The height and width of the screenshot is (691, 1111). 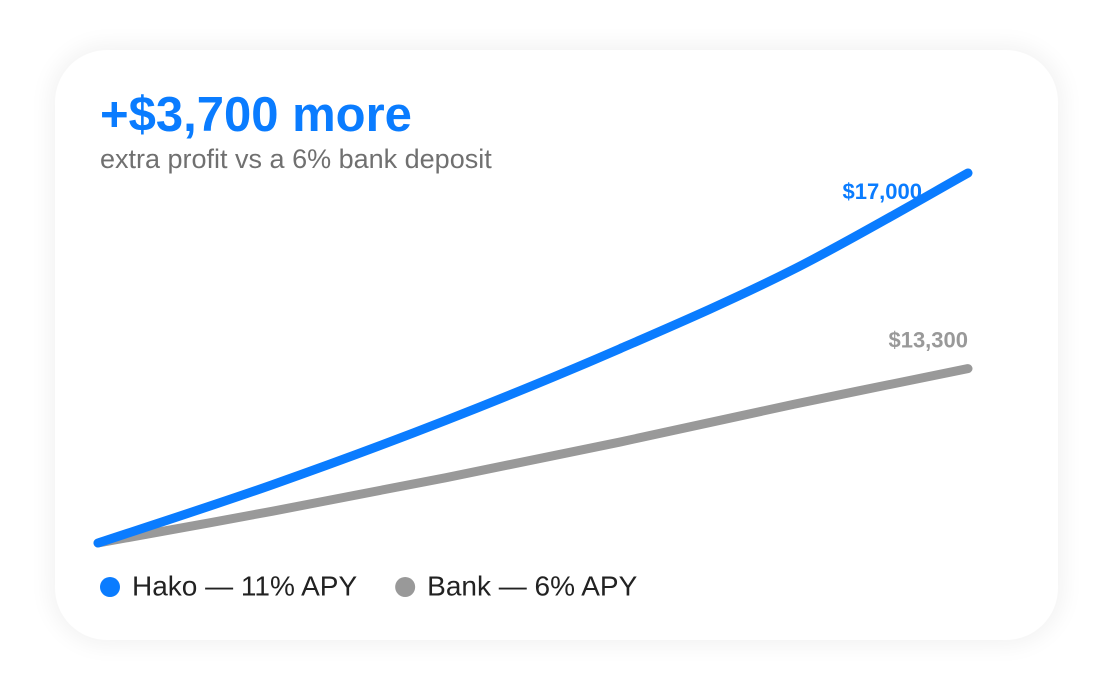 I want to click on legend-label: Bank — 6% APY, so click(x=532, y=585).